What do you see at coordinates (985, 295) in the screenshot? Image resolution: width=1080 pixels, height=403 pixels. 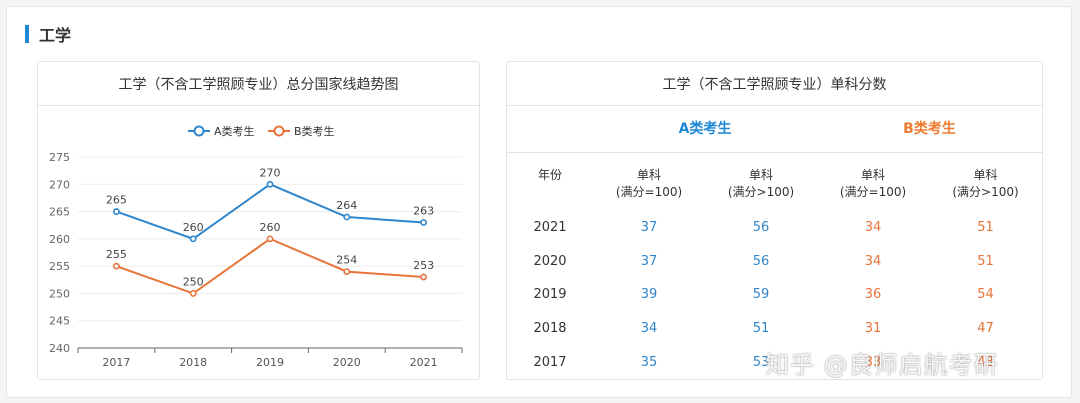 I see `score-cell: 54` at bounding box center [985, 295].